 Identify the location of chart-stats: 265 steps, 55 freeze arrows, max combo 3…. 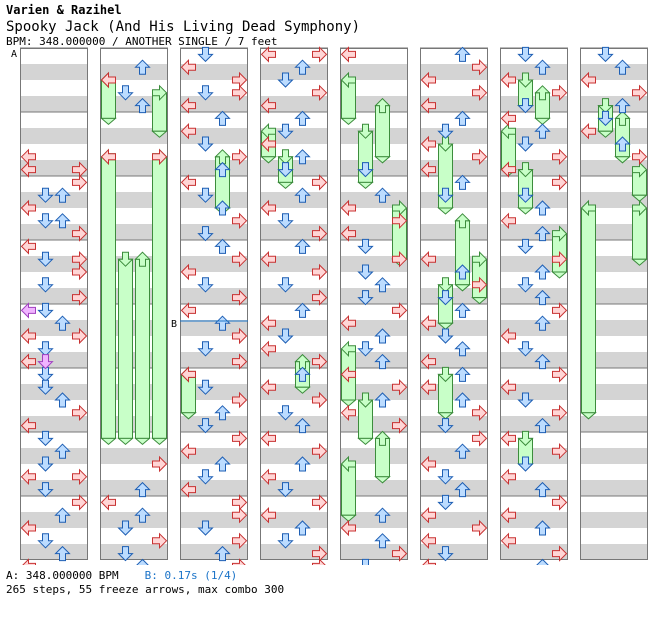
(145, 589).